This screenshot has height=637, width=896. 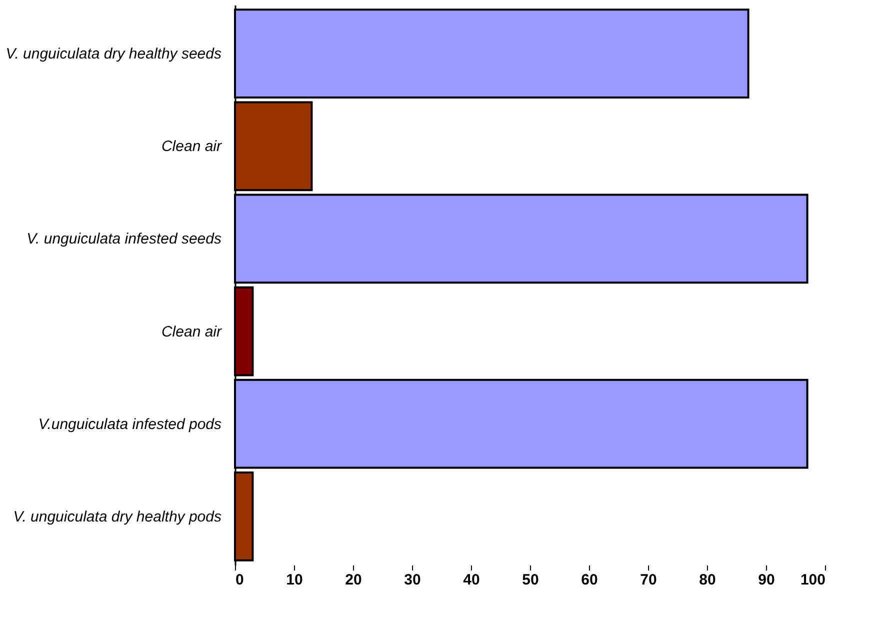 I want to click on x-tick-label: 20, so click(x=353, y=580).